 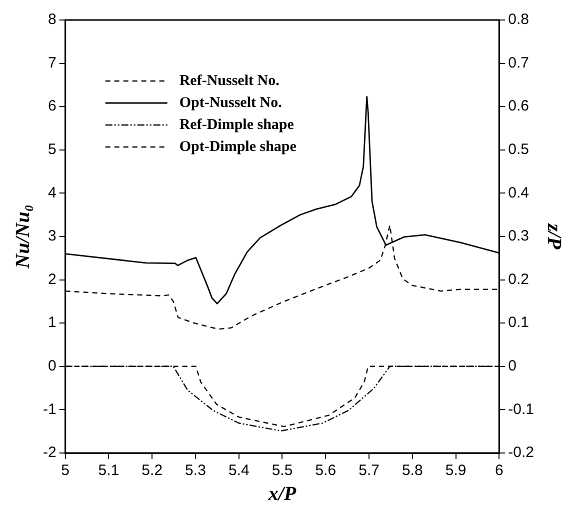 What do you see at coordinates (499, 471) in the screenshot?
I see `x-tick-label: 6` at bounding box center [499, 471].